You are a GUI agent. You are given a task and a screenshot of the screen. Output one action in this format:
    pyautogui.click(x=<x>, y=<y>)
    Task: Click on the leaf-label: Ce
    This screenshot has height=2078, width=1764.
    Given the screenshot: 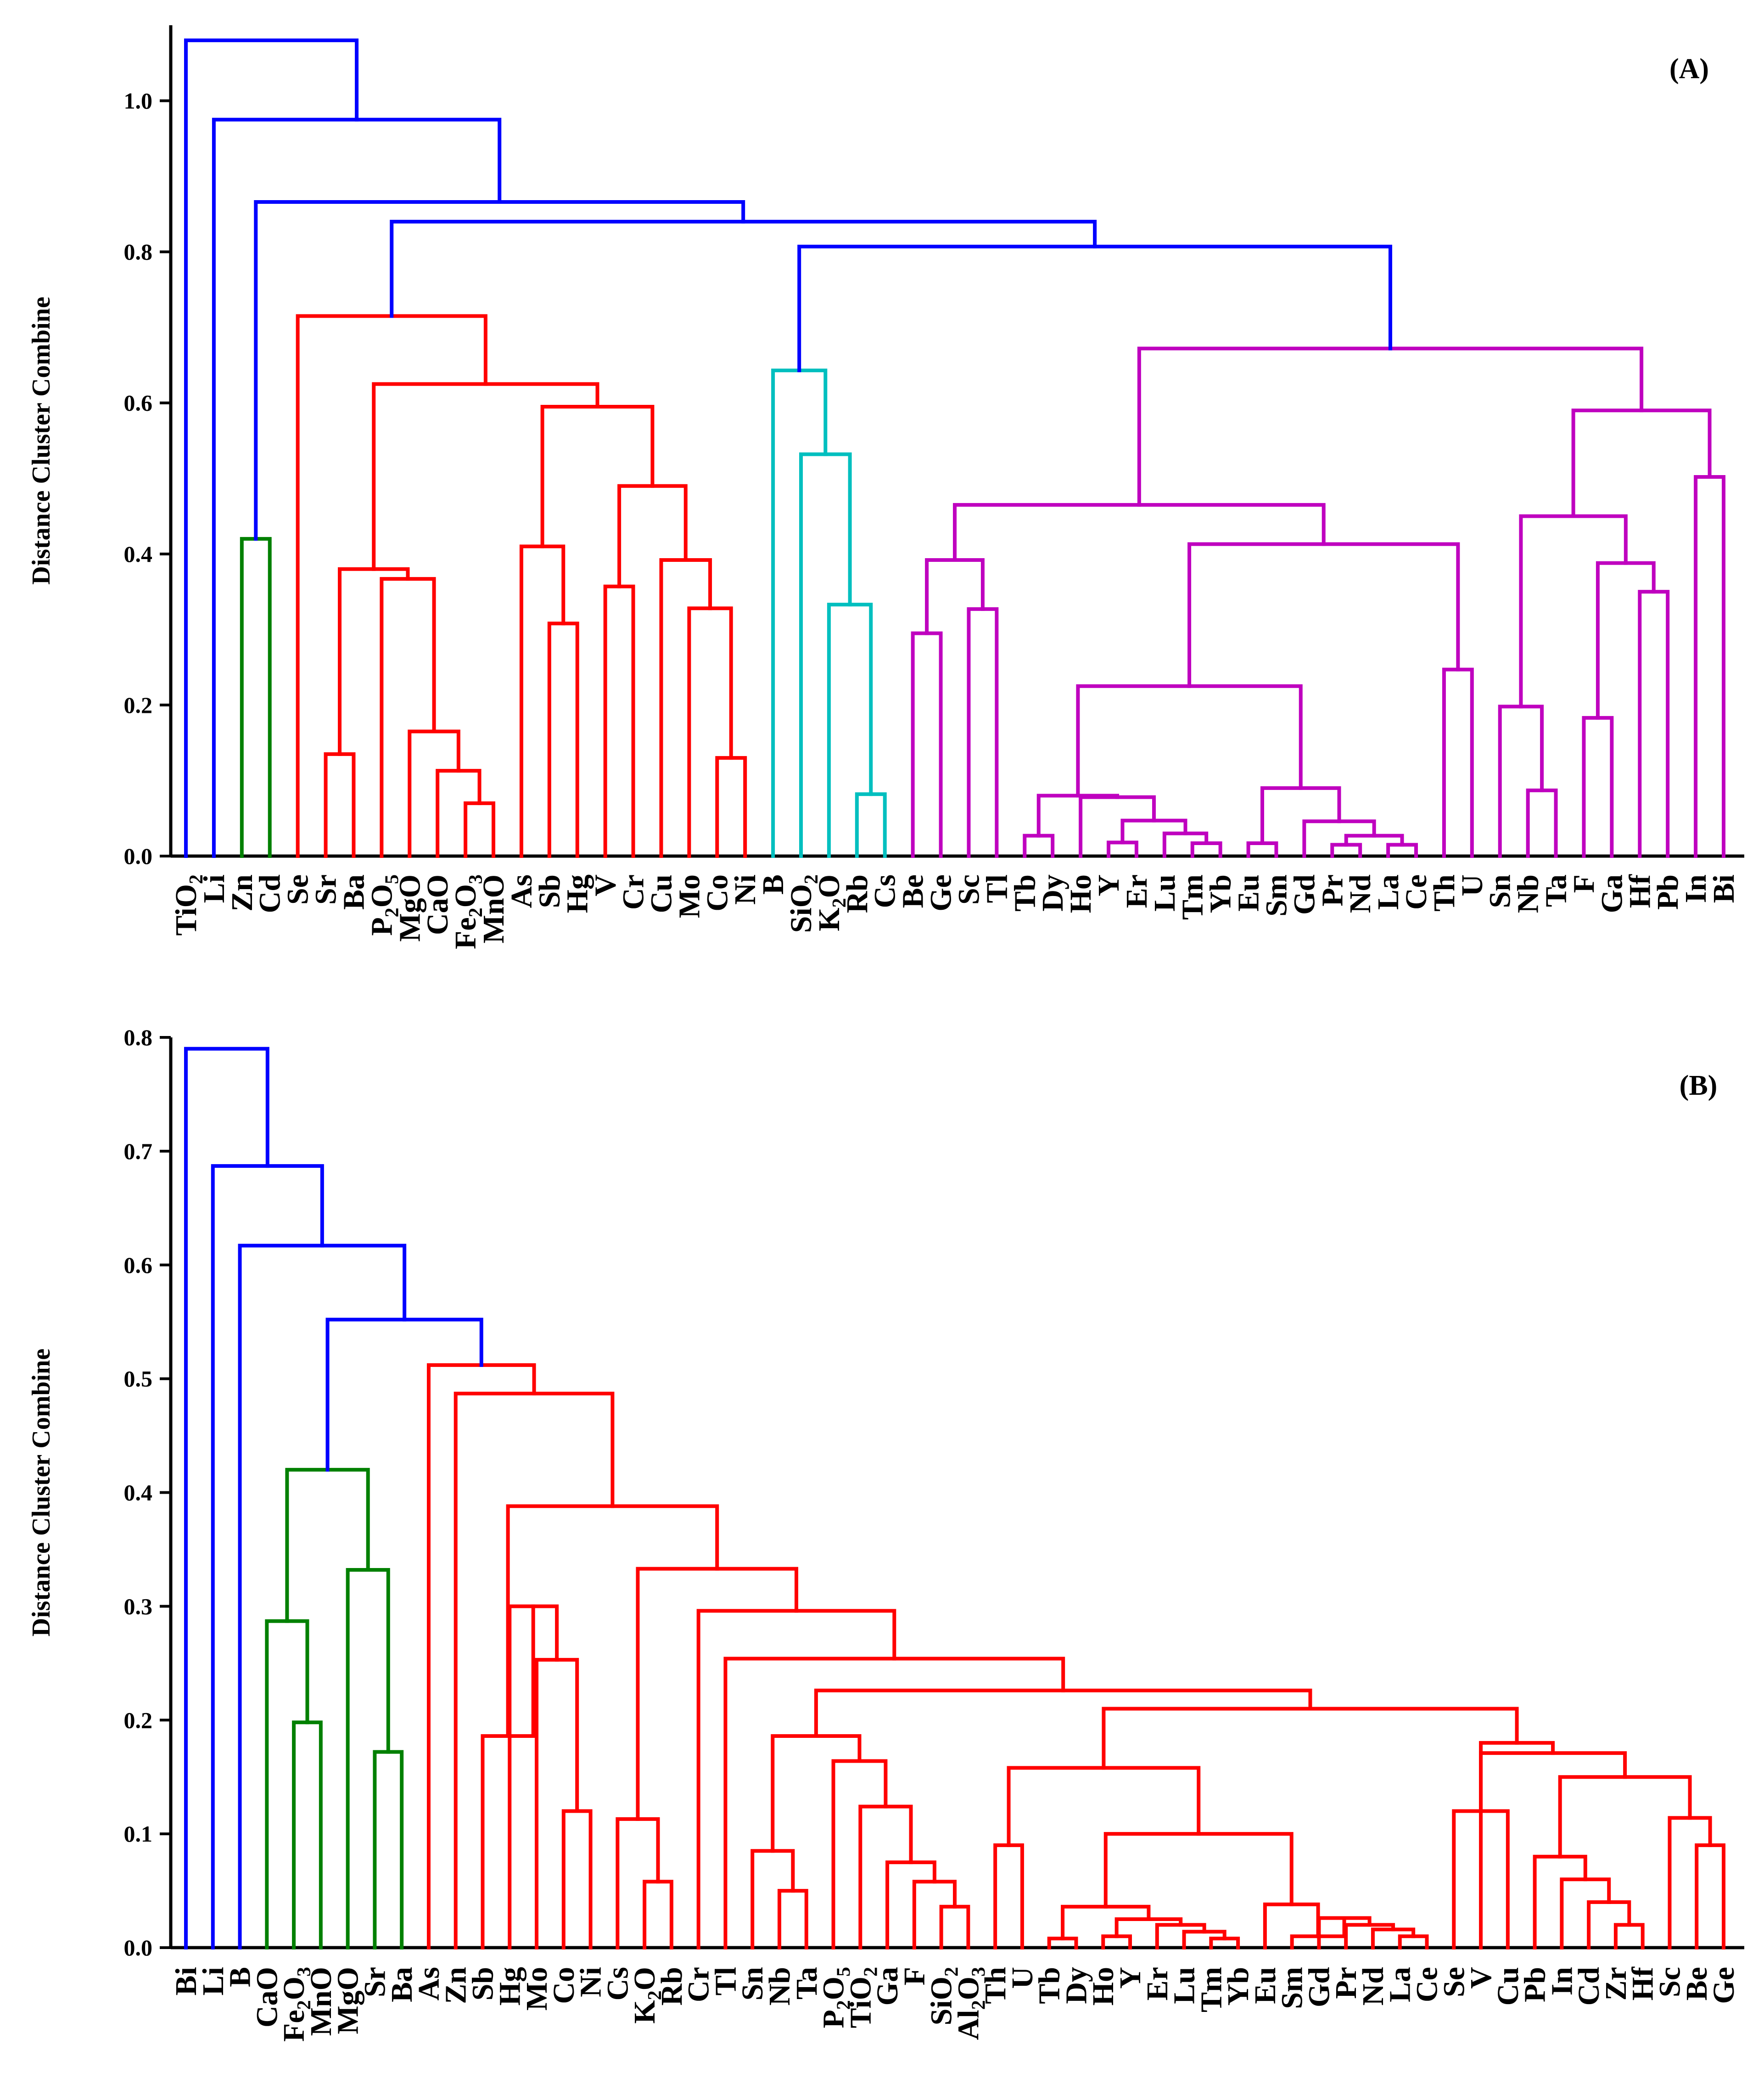 What is the action you would take?
    pyautogui.click(x=1416, y=892)
    